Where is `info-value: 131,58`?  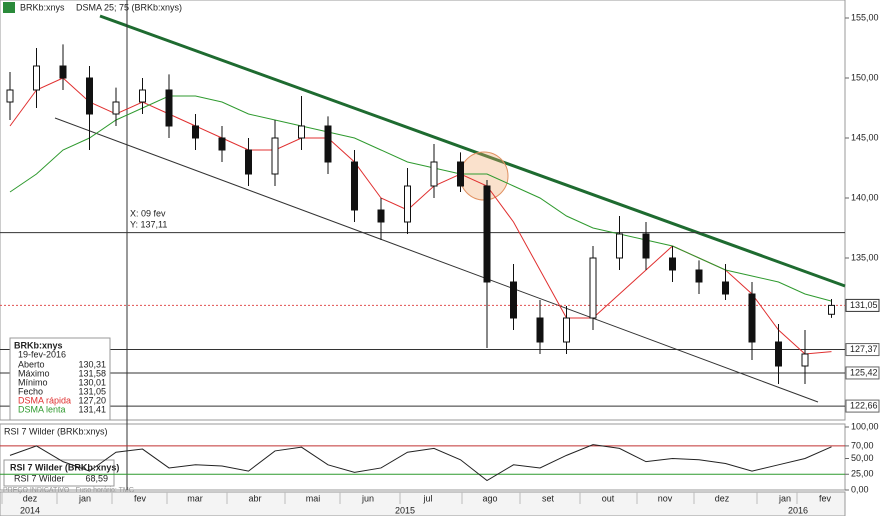 info-value: 131,58 is located at coordinates (92, 373).